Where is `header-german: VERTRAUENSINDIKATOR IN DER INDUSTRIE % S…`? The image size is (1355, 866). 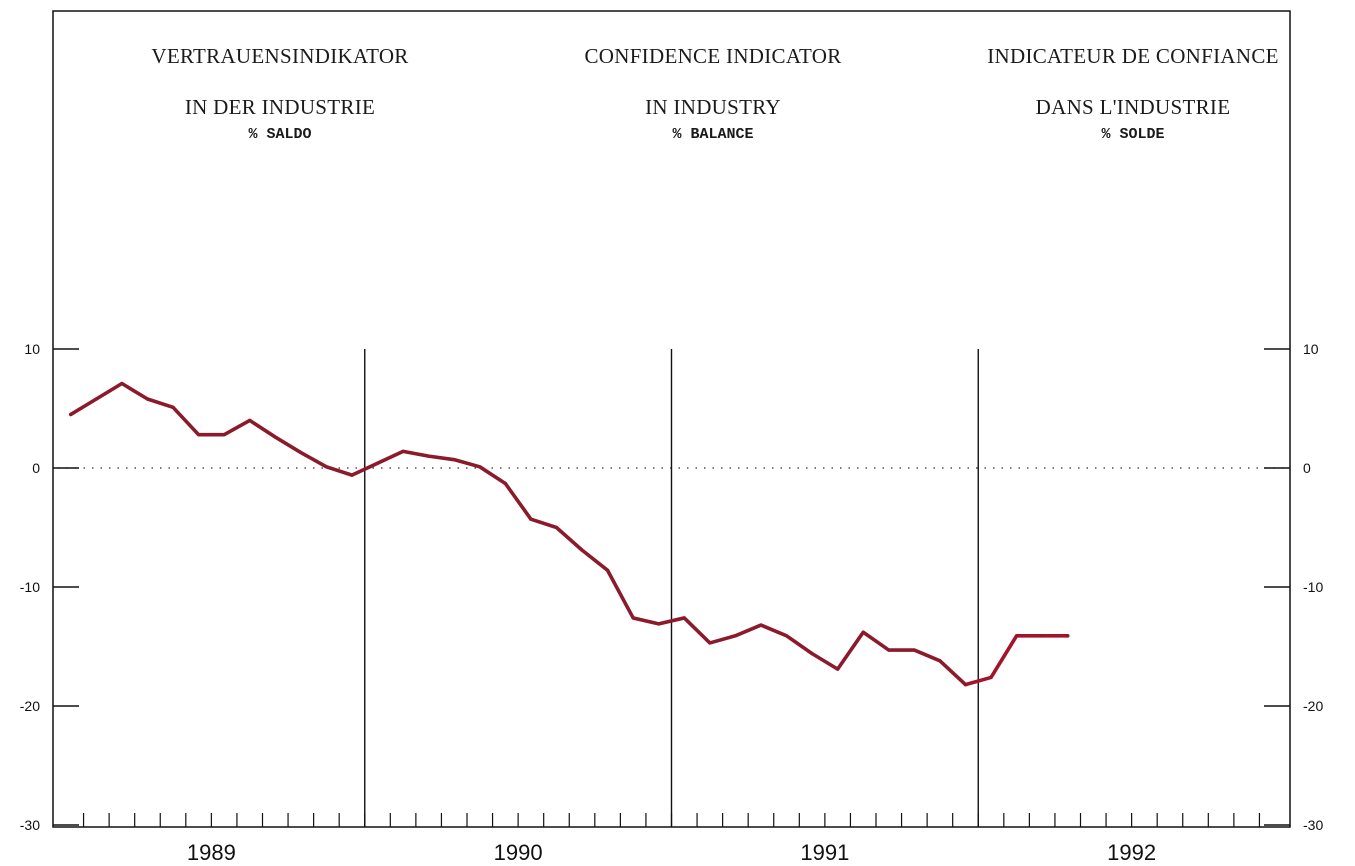
header-german: VERTRAUENSINDIKATOR IN DER INDUSTRIE % S… is located at coordinates (280, 93).